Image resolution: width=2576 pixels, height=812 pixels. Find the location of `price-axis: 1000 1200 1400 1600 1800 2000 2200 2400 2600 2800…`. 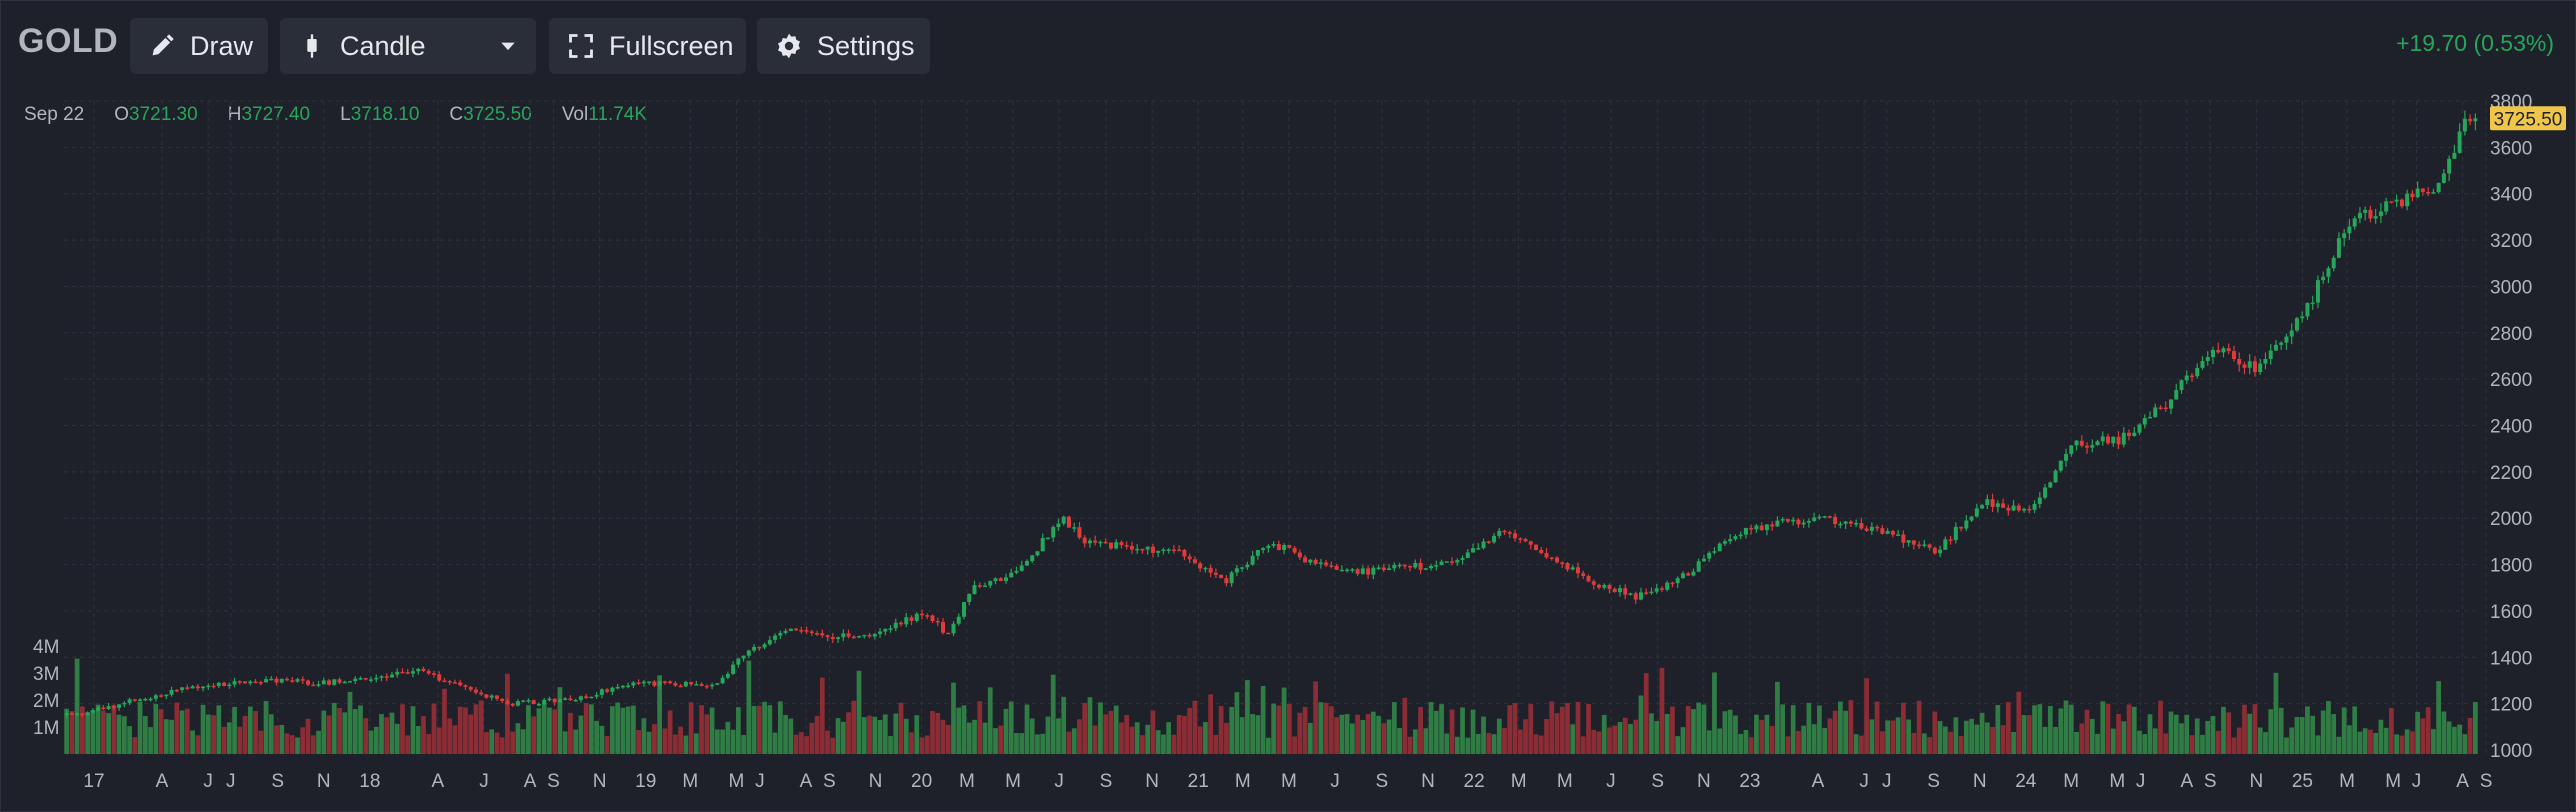

price-axis: 1000 1200 1400 1600 1800 2000 2200 2400 2600 2800… is located at coordinates (2511, 427).